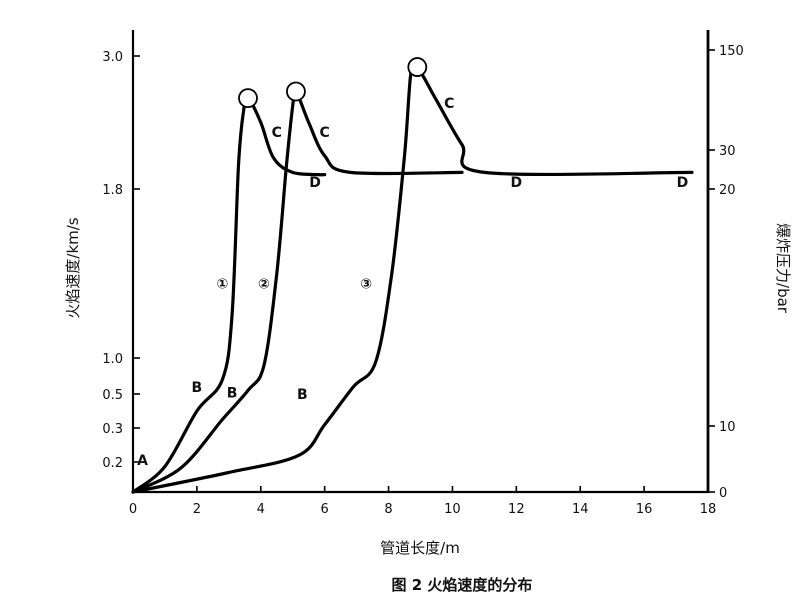  What do you see at coordinates (366, 284) in the screenshot?
I see `point-label: ③` at bounding box center [366, 284].